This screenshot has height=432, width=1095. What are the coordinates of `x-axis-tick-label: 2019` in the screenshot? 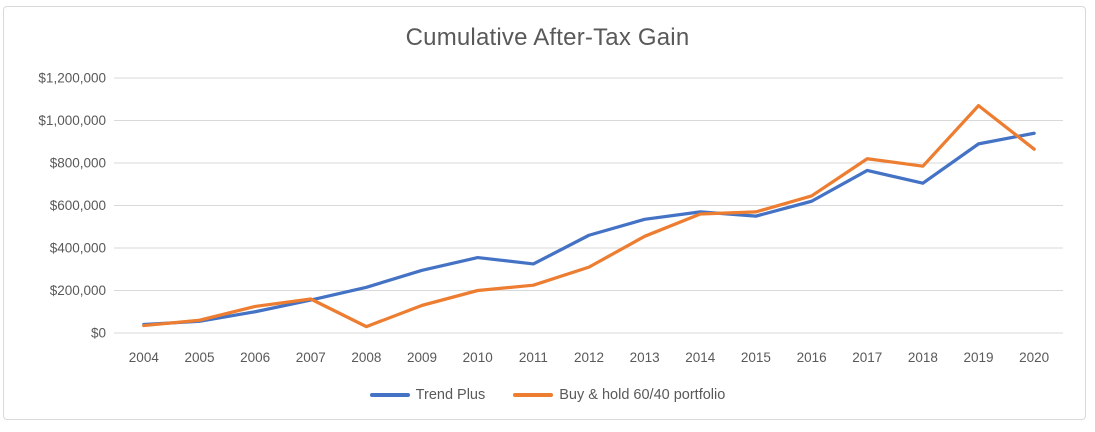 It's located at (979, 357).